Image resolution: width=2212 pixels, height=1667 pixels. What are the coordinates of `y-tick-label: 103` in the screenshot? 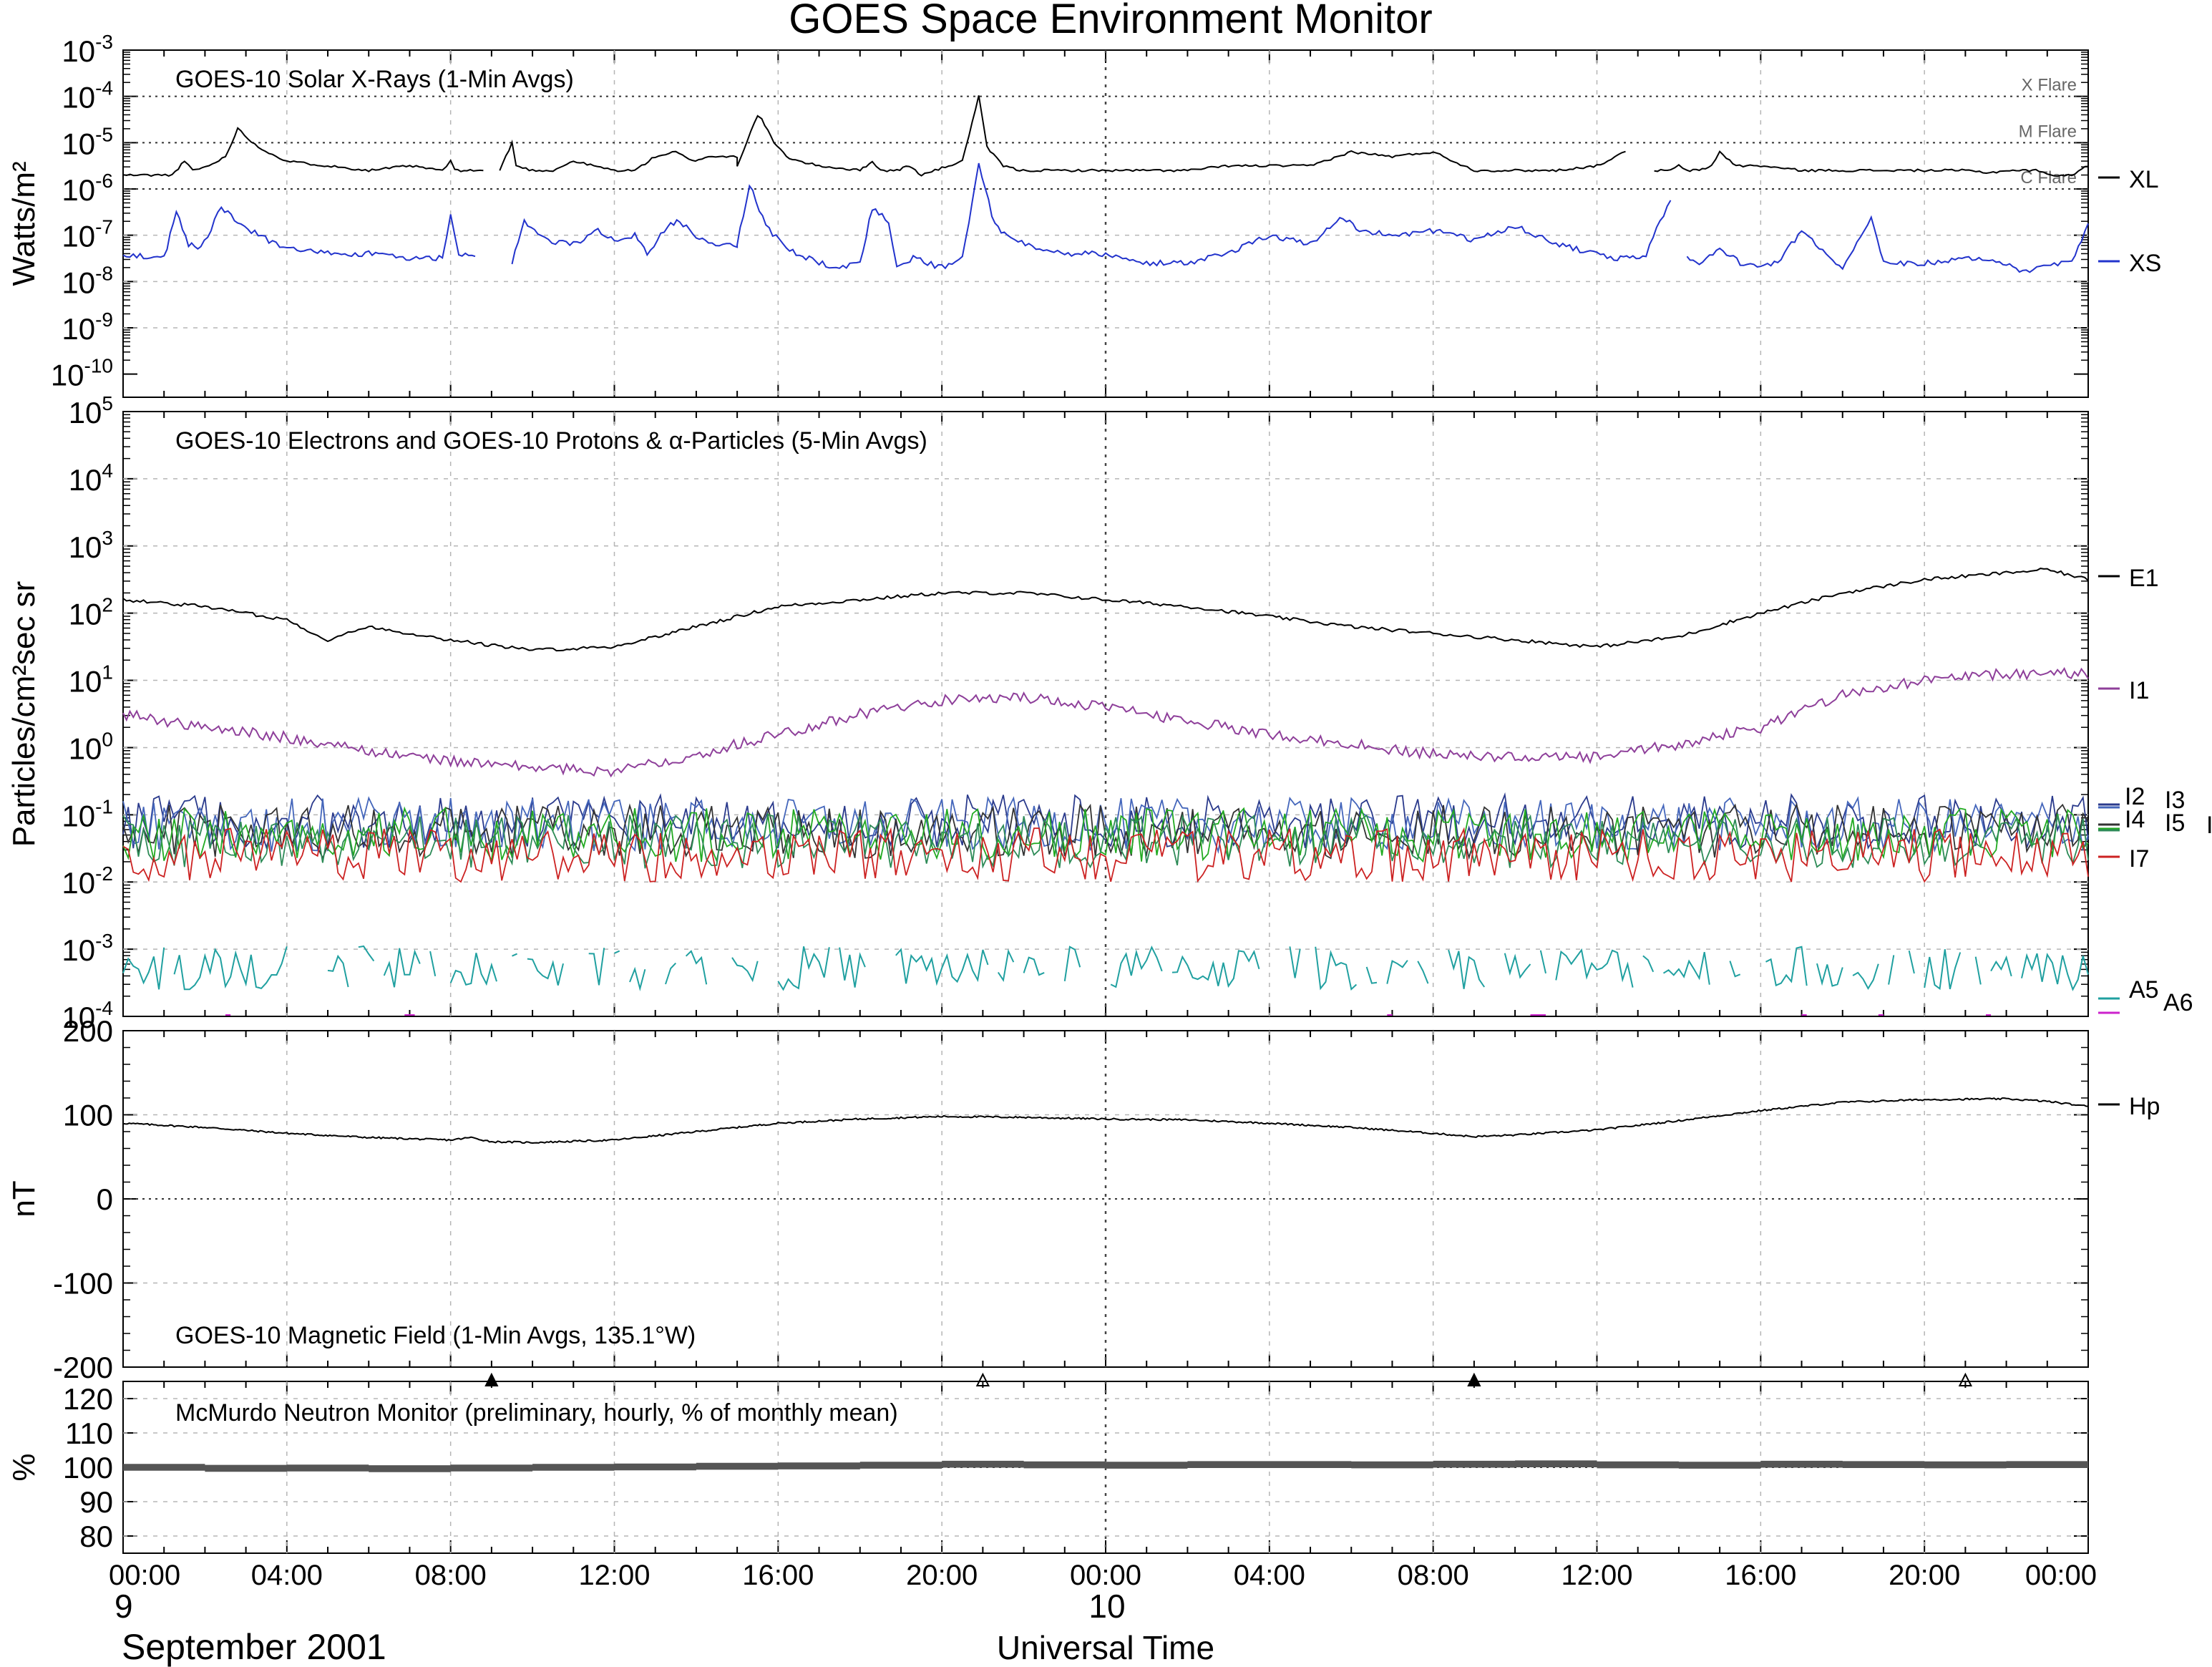 It's located at (91, 545).